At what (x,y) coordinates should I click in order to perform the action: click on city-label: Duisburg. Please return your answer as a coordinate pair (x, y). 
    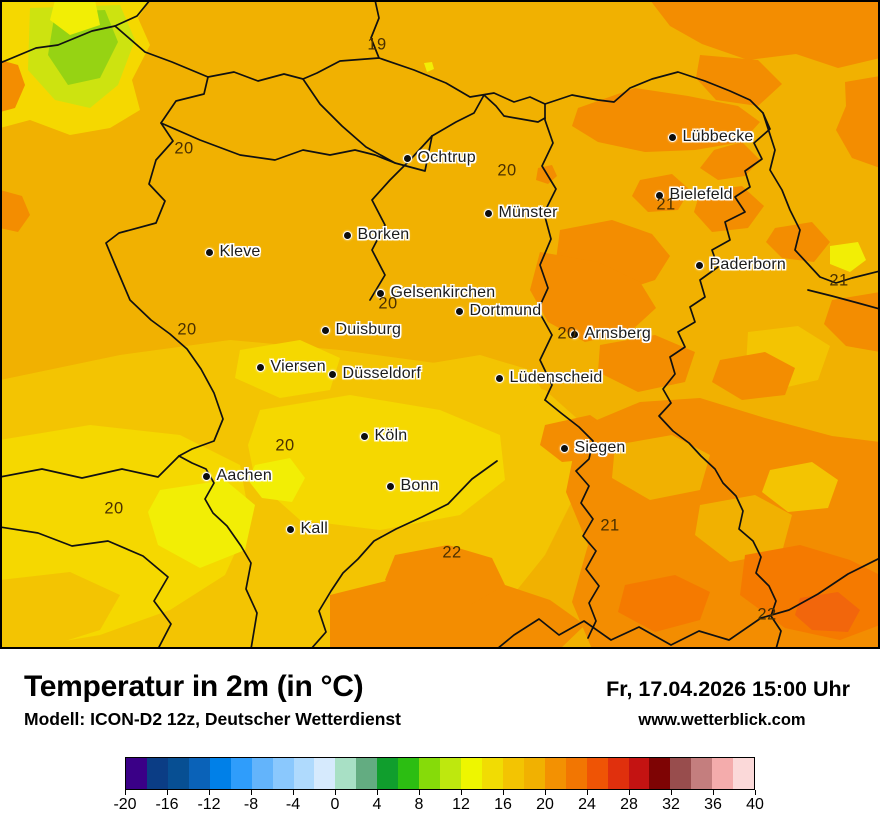
    Looking at the image, I should click on (368, 329).